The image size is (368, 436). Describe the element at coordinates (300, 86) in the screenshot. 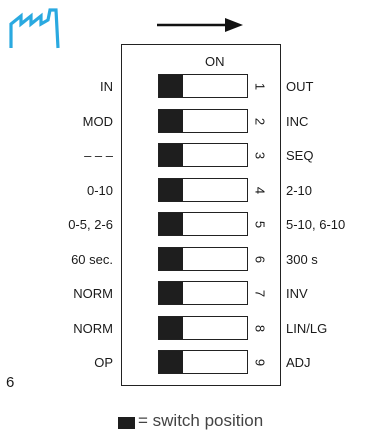

I see `switch-right-label: OUT` at that location.